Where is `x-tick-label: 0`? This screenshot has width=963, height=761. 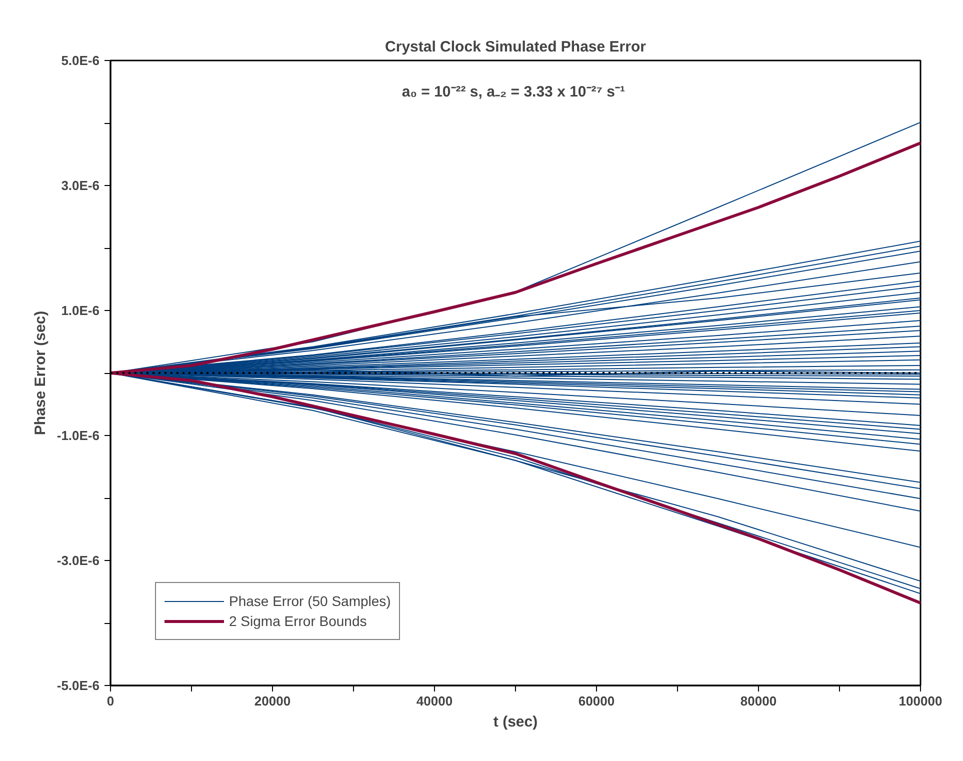
x-tick-label: 0 is located at coordinates (110, 701).